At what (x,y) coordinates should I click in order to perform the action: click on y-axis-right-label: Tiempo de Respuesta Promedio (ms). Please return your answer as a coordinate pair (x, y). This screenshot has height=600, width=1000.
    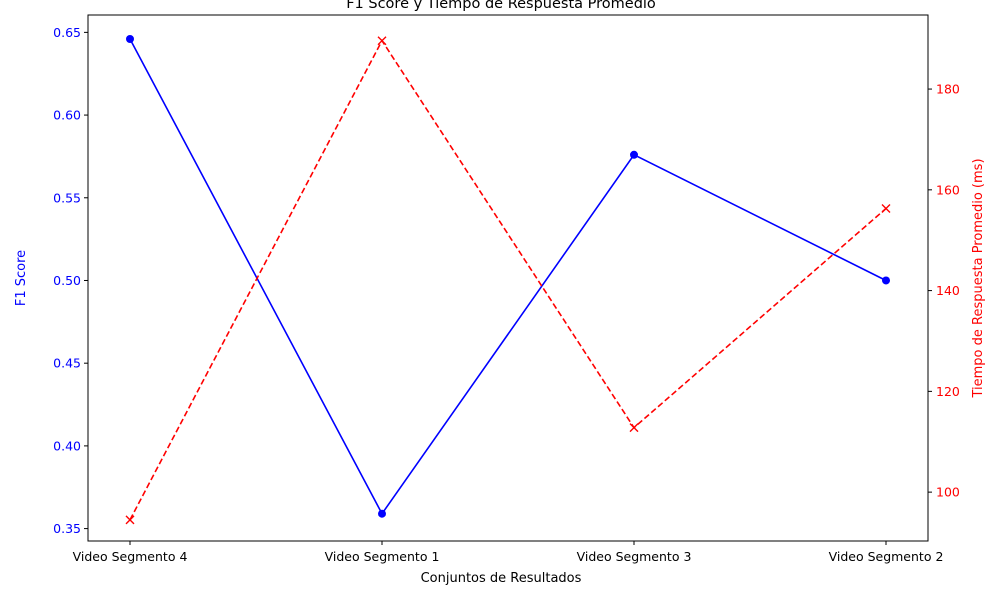
    Looking at the image, I should click on (978, 278).